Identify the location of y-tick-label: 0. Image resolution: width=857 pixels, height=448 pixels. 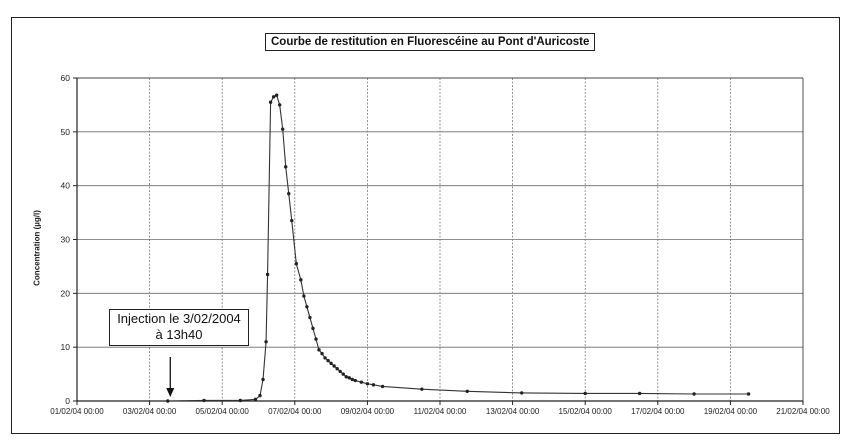
(67, 401).